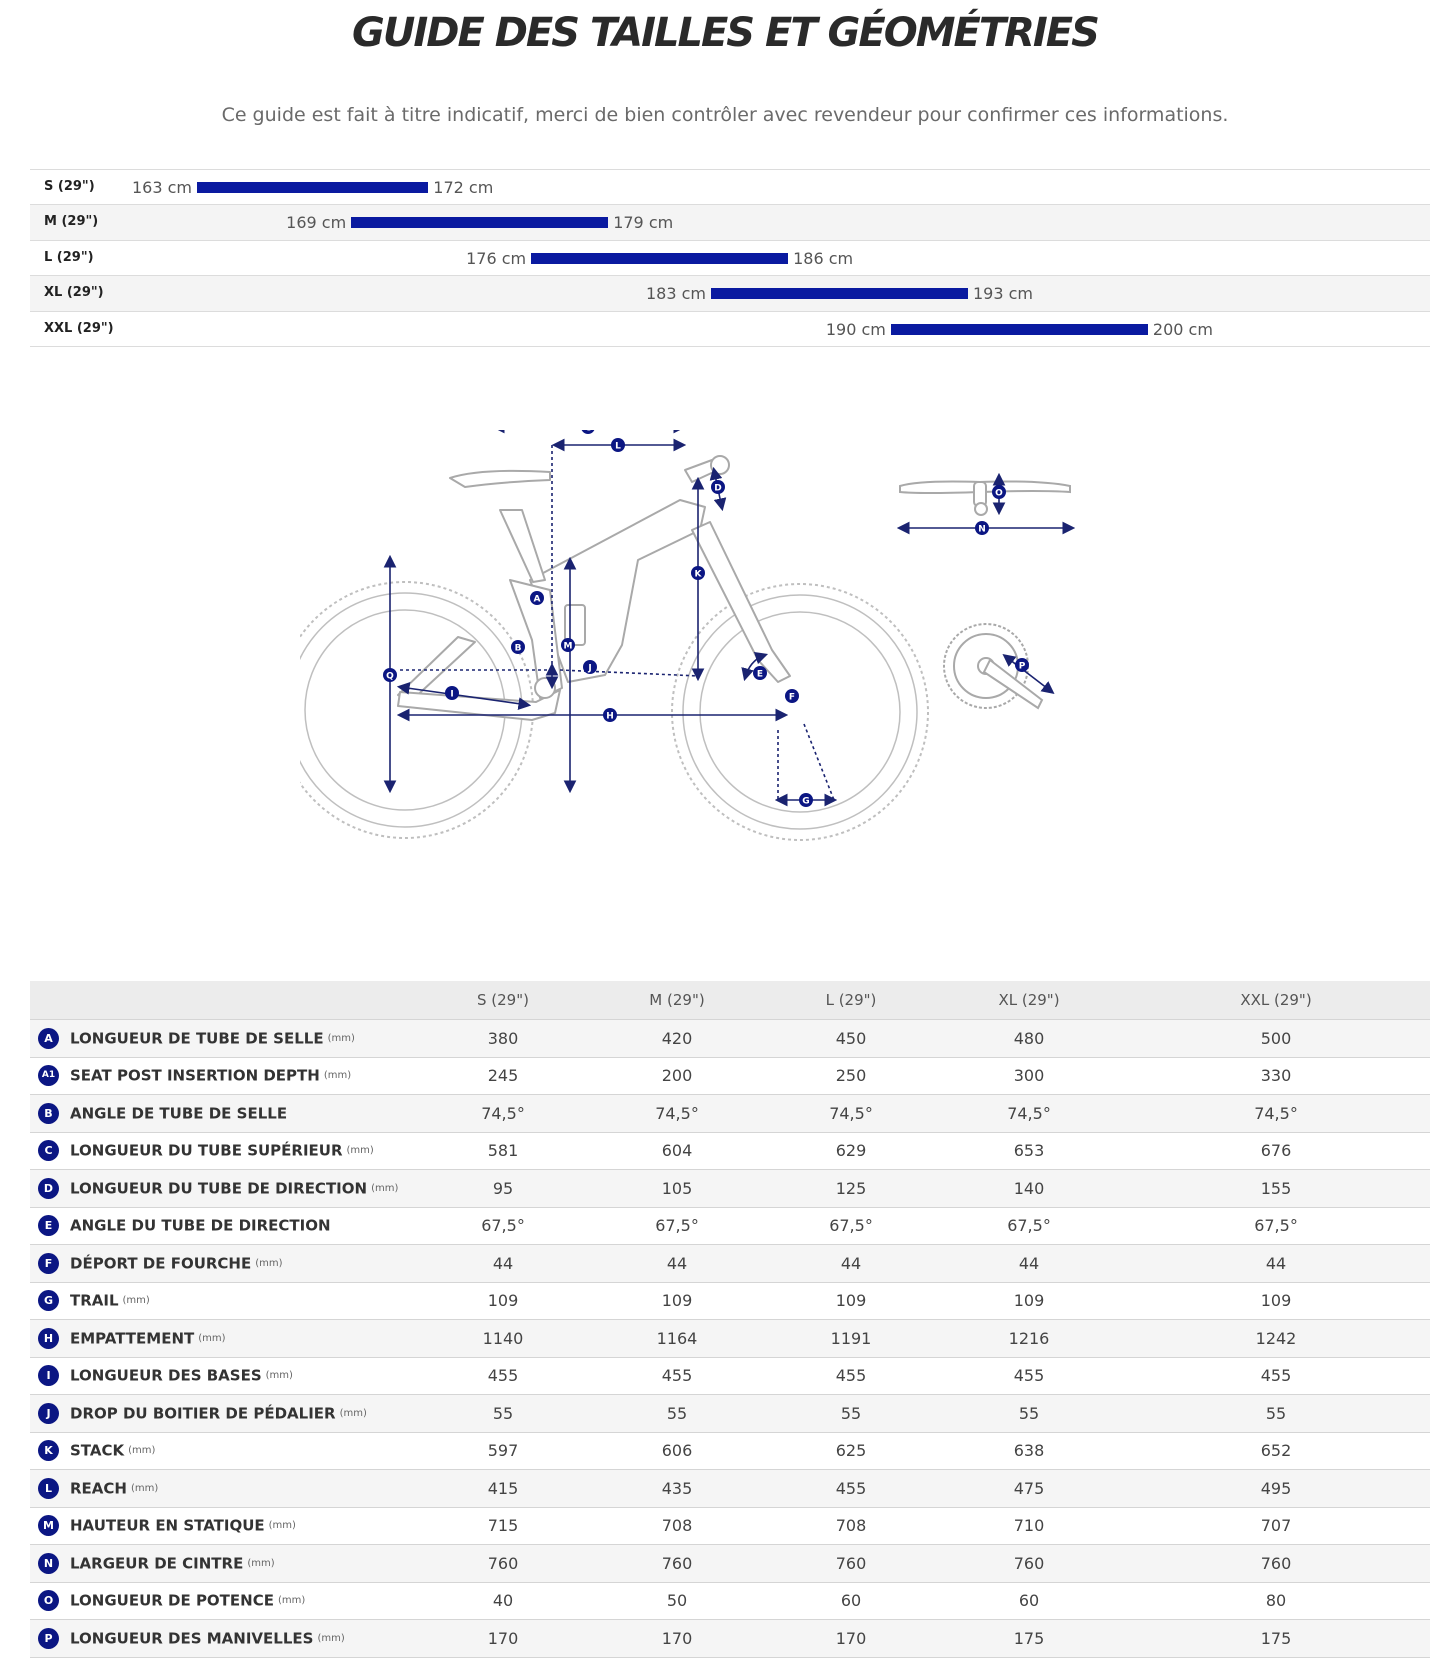  I want to click on table-row: F DÉPORT DE FOURCHE (mm) 44 44 44 44 44, so click(730, 1263).